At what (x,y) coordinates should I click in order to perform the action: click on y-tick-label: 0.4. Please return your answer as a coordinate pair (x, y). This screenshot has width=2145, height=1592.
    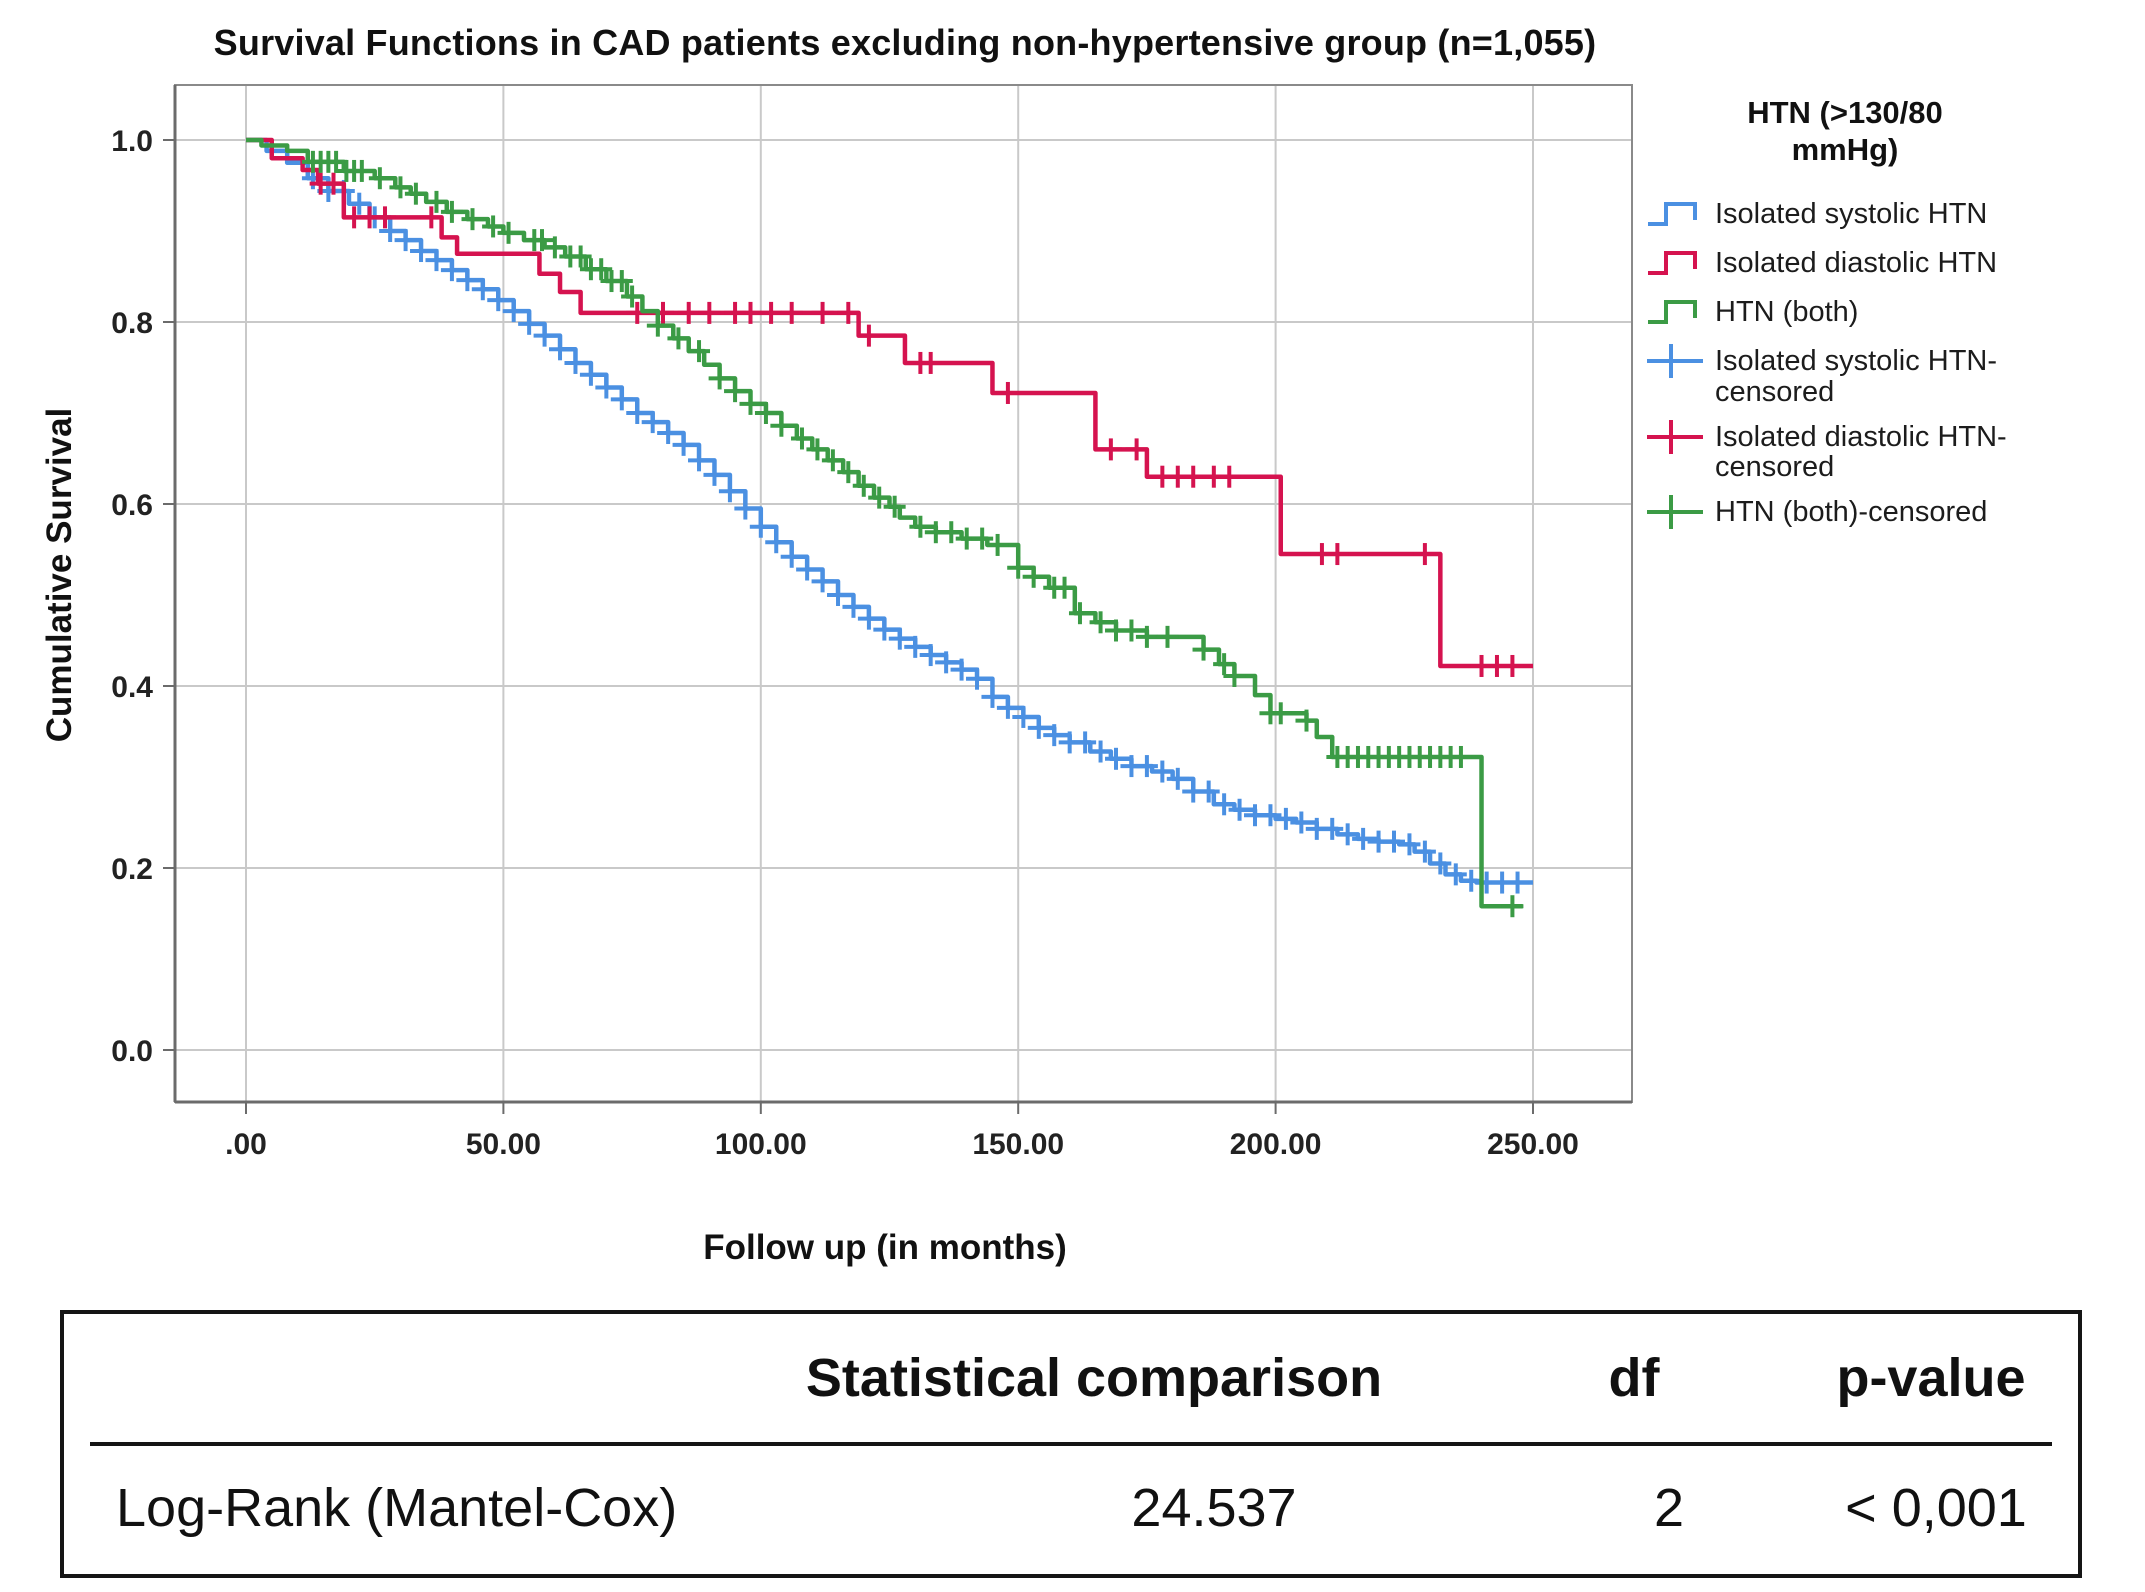
    Looking at the image, I should click on (132, 687).